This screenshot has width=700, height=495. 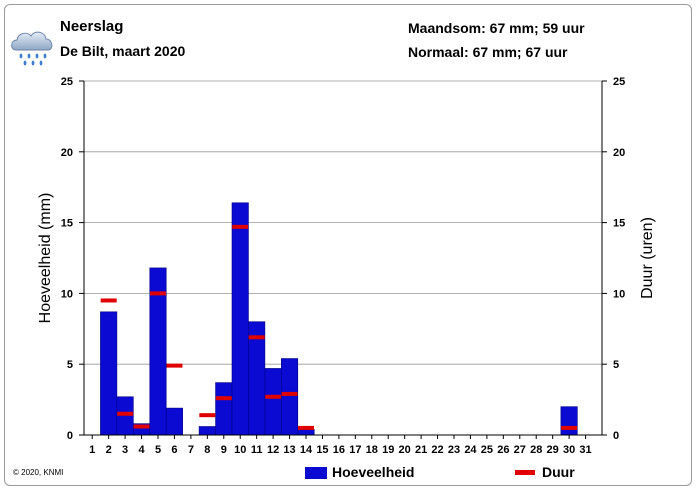 I want to click on legend-swatch-duur, so click(x=525, y=472).